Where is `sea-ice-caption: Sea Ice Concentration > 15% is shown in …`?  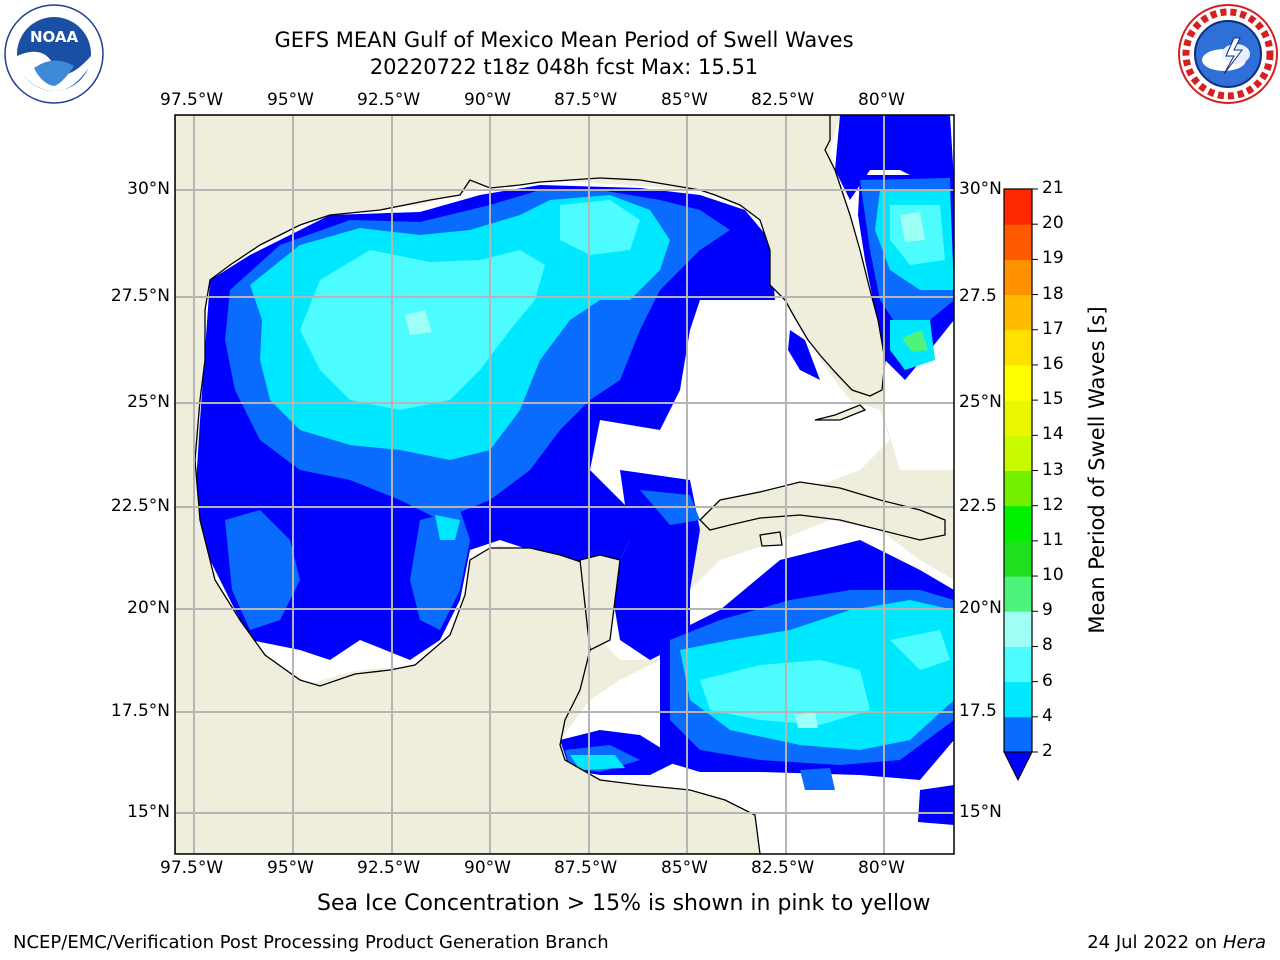
sea-ice-caption: Sea Ice Concentration > 15% is shown in … is located at coordinates (624, 903).